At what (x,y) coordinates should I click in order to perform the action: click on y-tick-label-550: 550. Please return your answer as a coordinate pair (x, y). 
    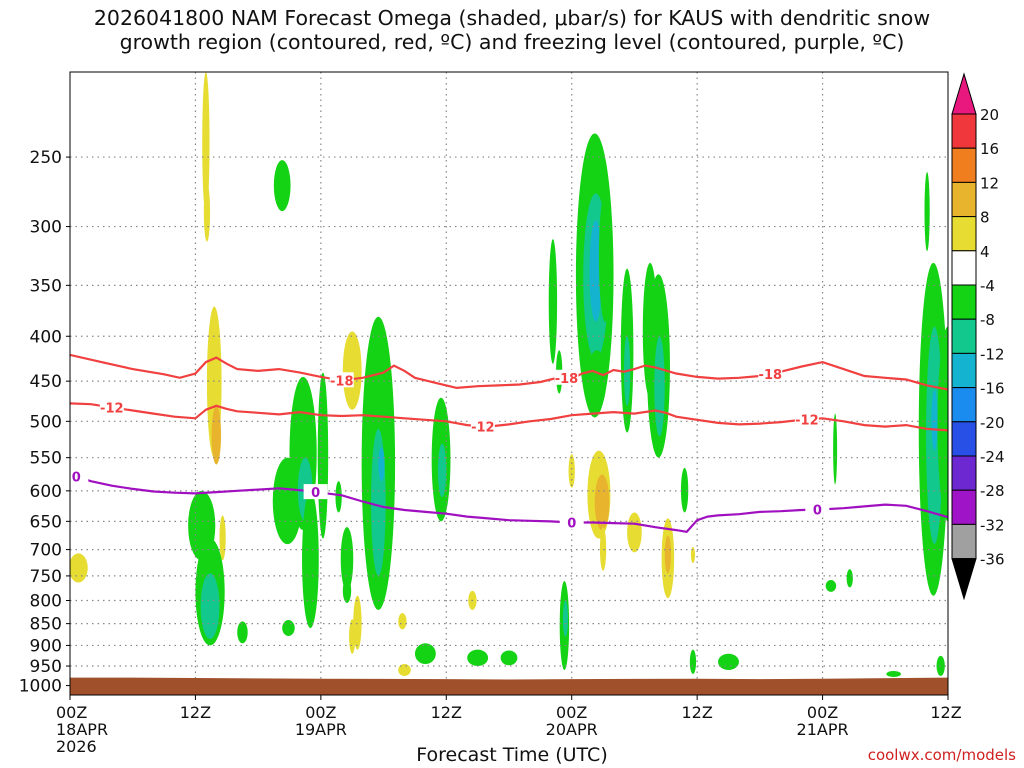
    Looking at the image, I should click on (46, 459).